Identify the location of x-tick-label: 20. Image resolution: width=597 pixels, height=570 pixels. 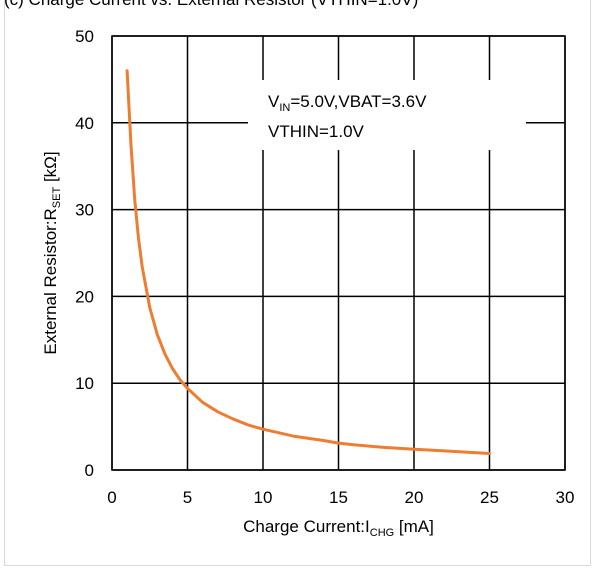
(414, 497).